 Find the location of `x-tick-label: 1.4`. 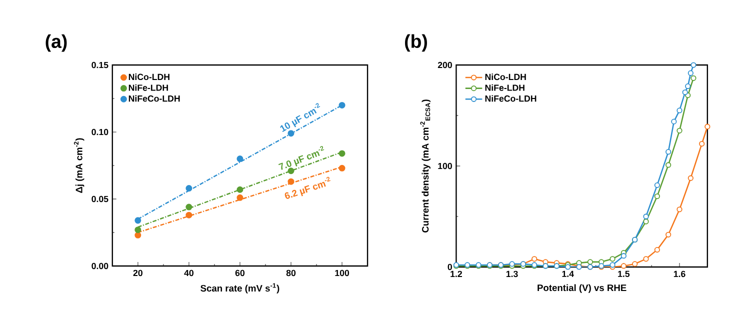

x-tick-label: 1.4 is located at coordinates (568, 273).